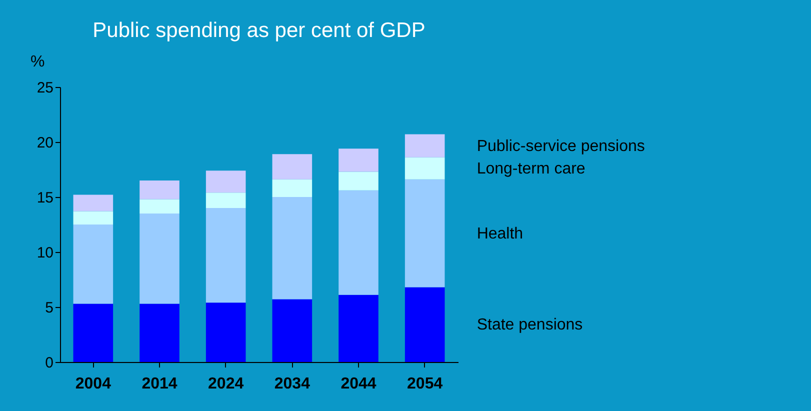 Image resolution: width=811 pixels, height=411 pixels. What do you see at coordinates (49, 363) in the screenshot?
I see `y-tick-label: 0` at bounding box center [49, 363].